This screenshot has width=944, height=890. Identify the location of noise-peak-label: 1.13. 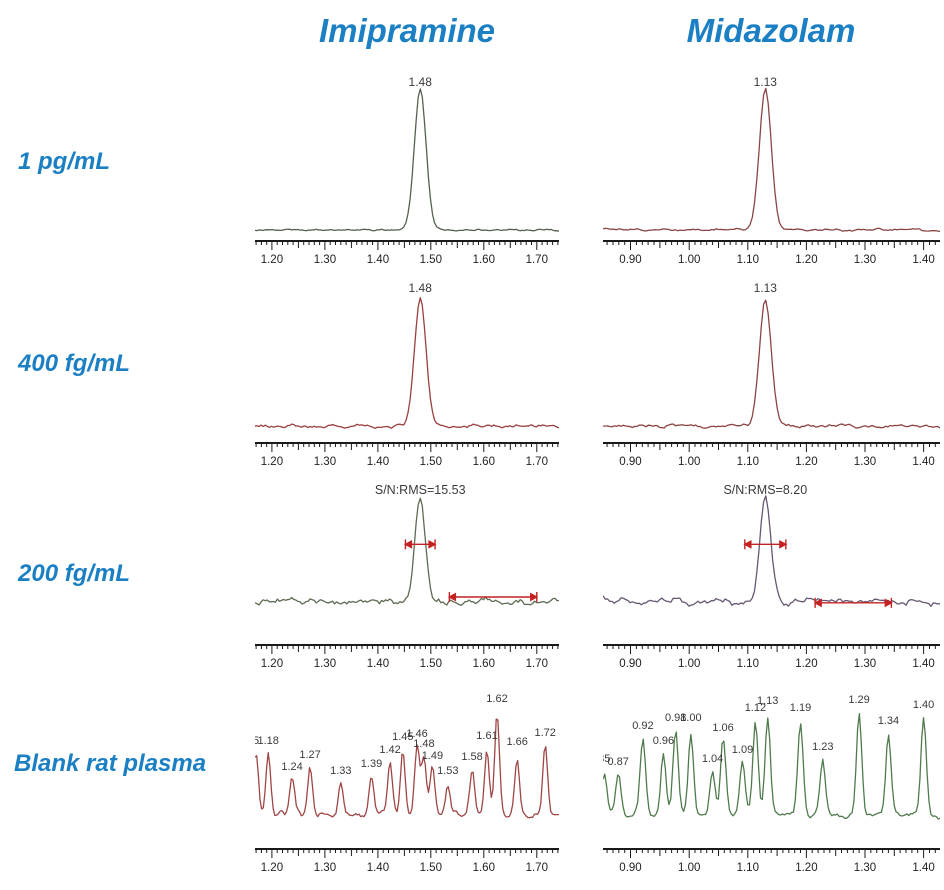
(767, 701).